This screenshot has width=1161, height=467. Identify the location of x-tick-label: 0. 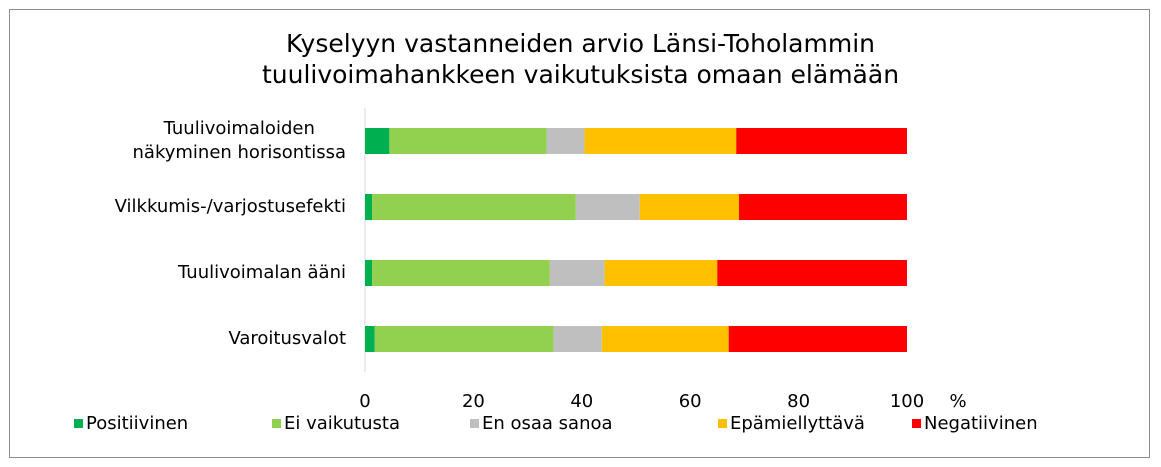
(364, 401).